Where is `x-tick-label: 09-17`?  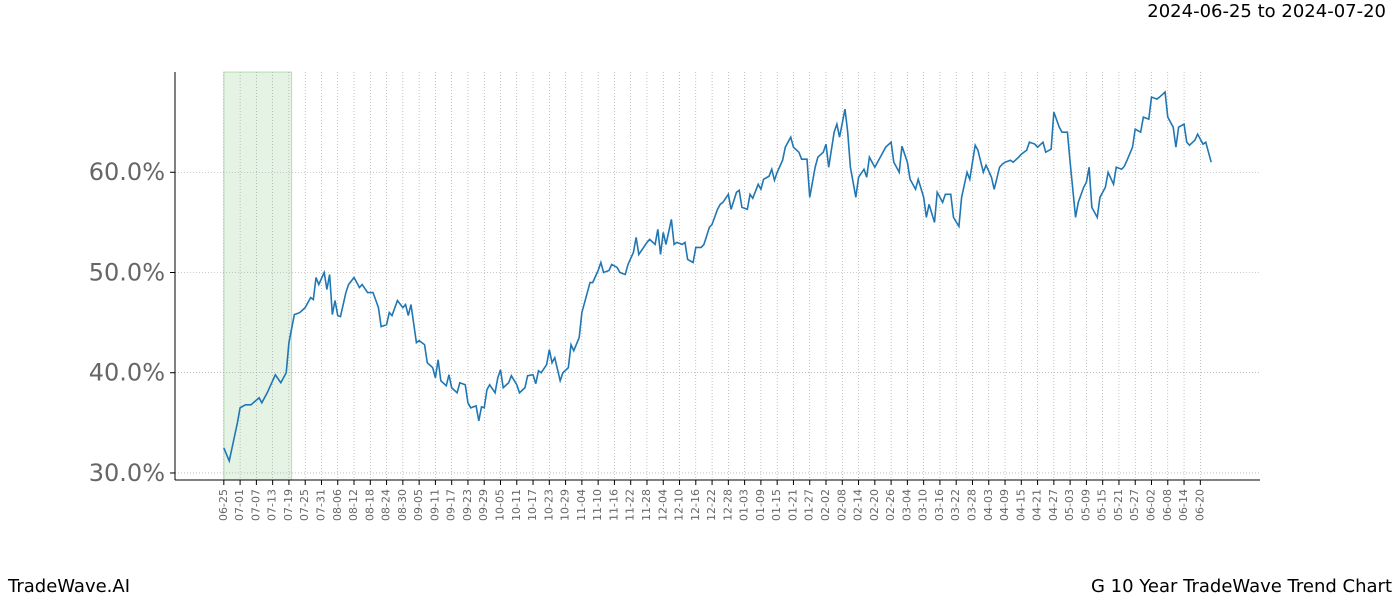 x-tick-label: 09-17 is located at coordinates (451, 505).